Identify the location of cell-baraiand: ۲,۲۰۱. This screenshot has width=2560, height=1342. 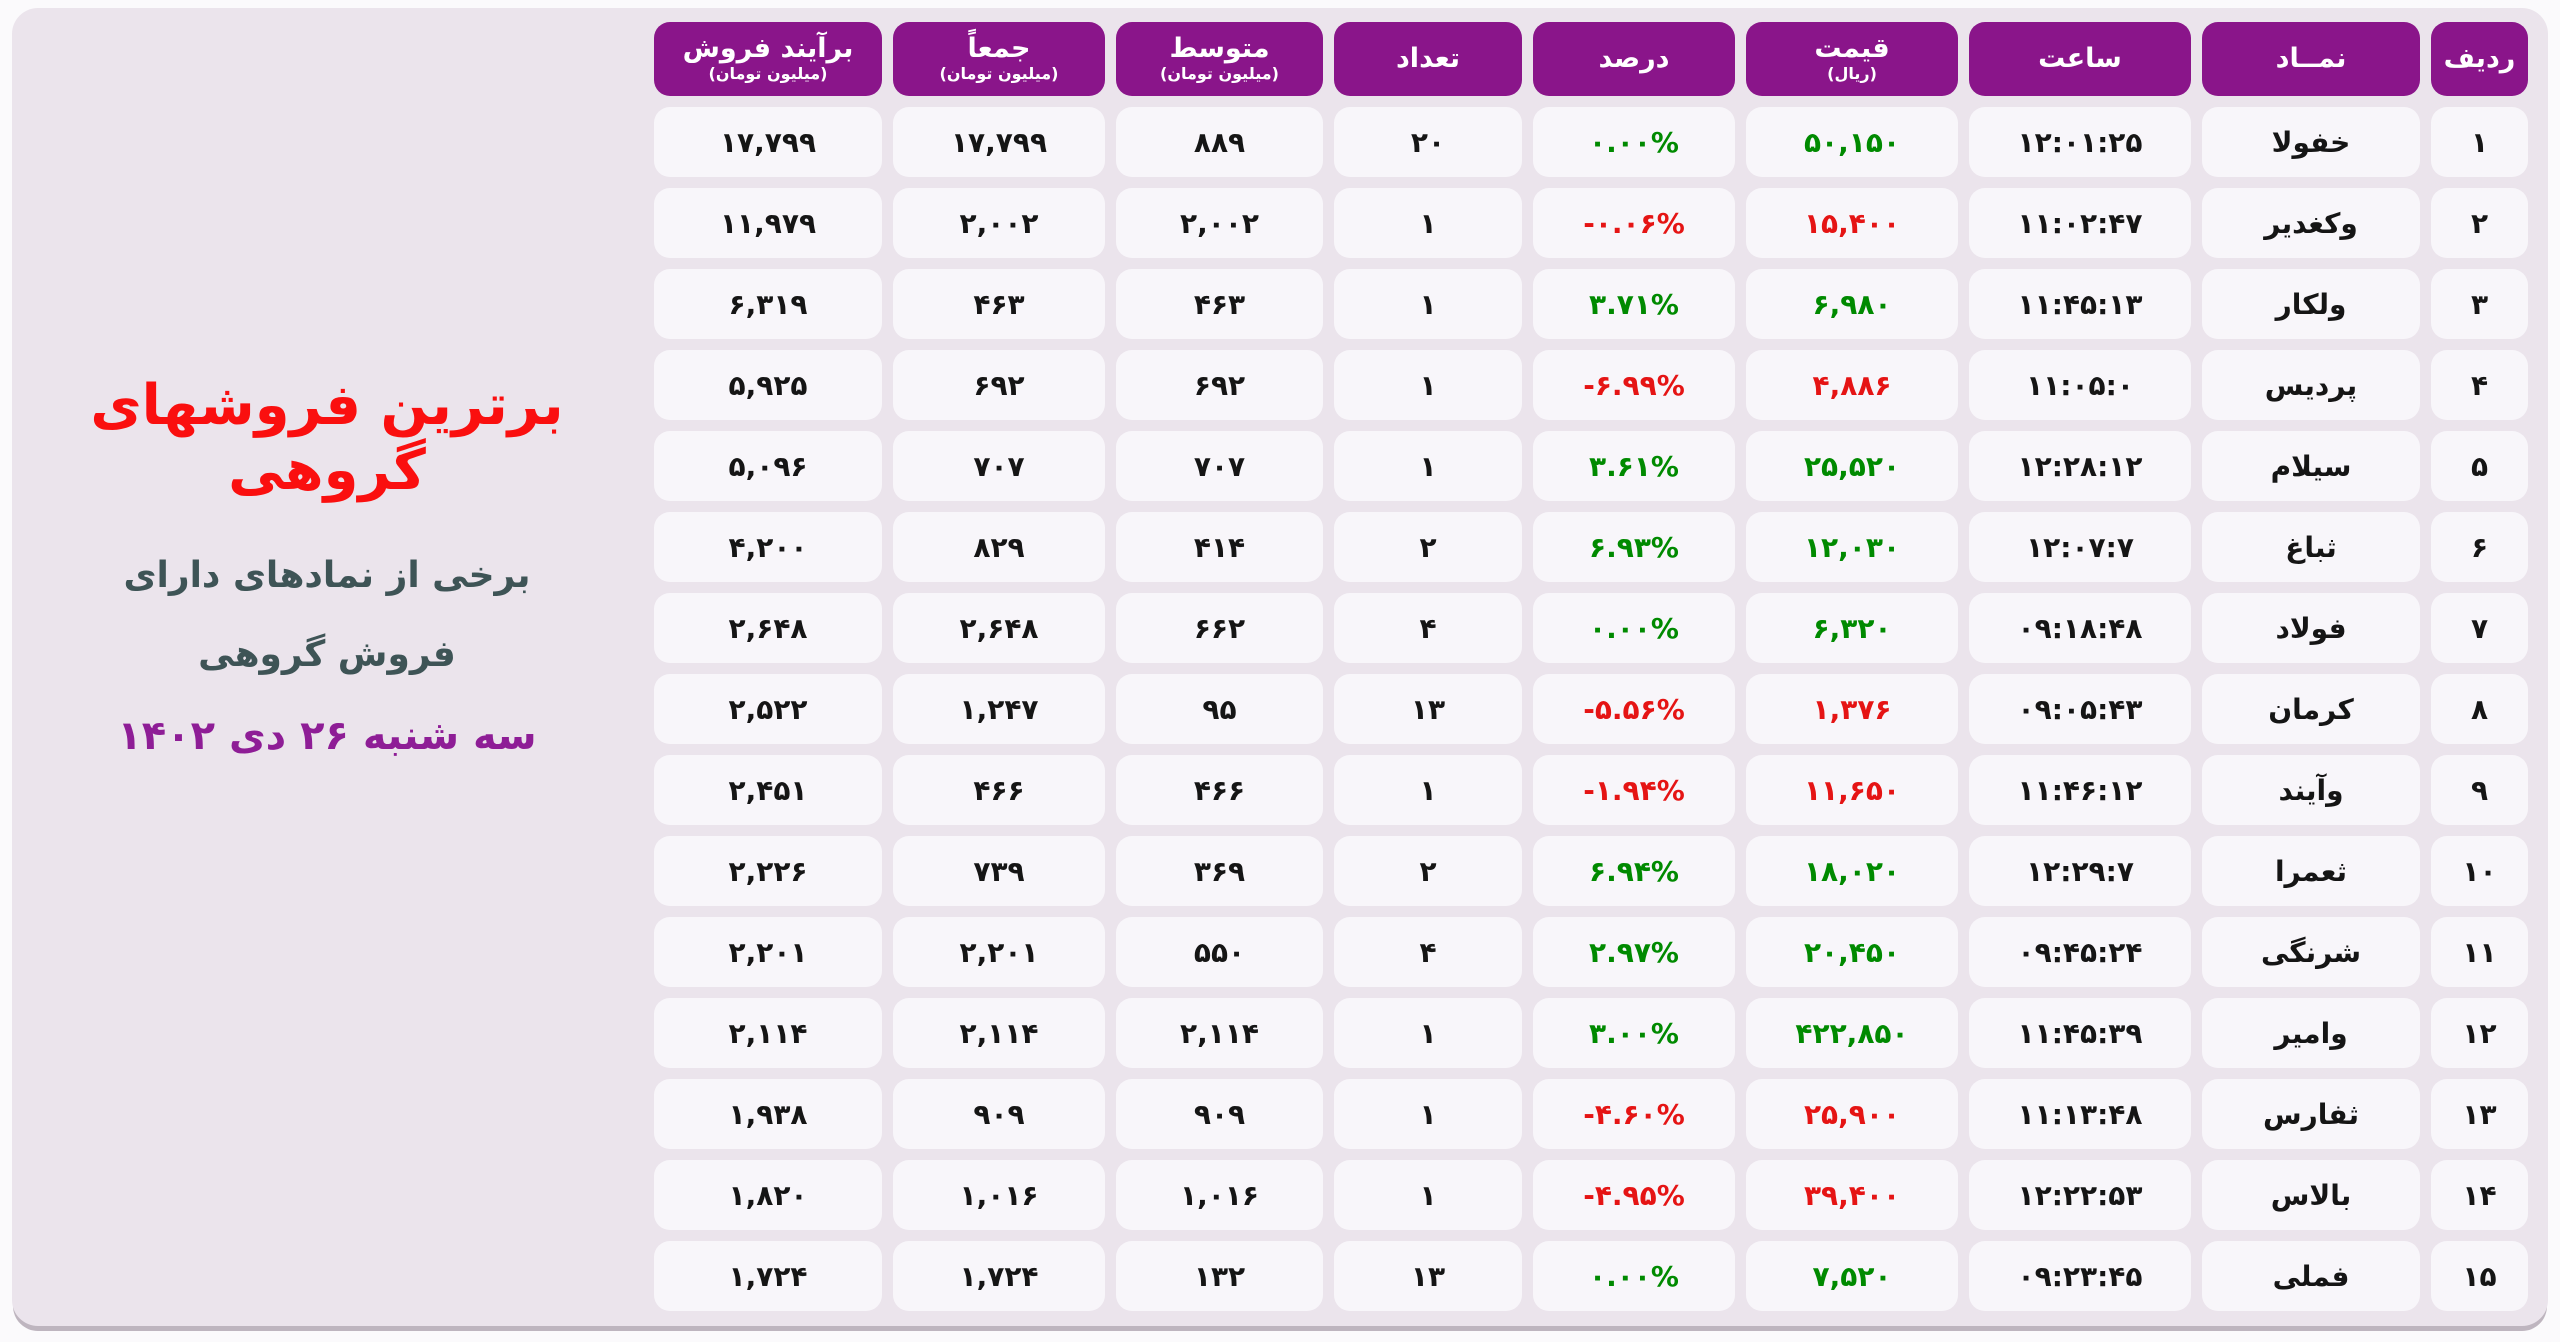
(768, 952).